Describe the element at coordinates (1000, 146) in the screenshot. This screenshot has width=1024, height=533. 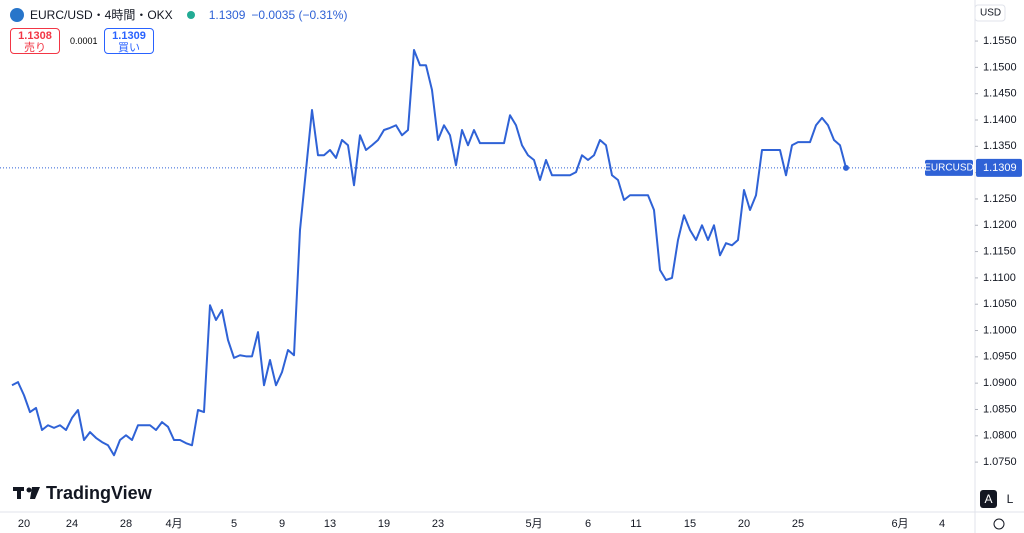
I see `y-tick-label: 1.1350` at that location.